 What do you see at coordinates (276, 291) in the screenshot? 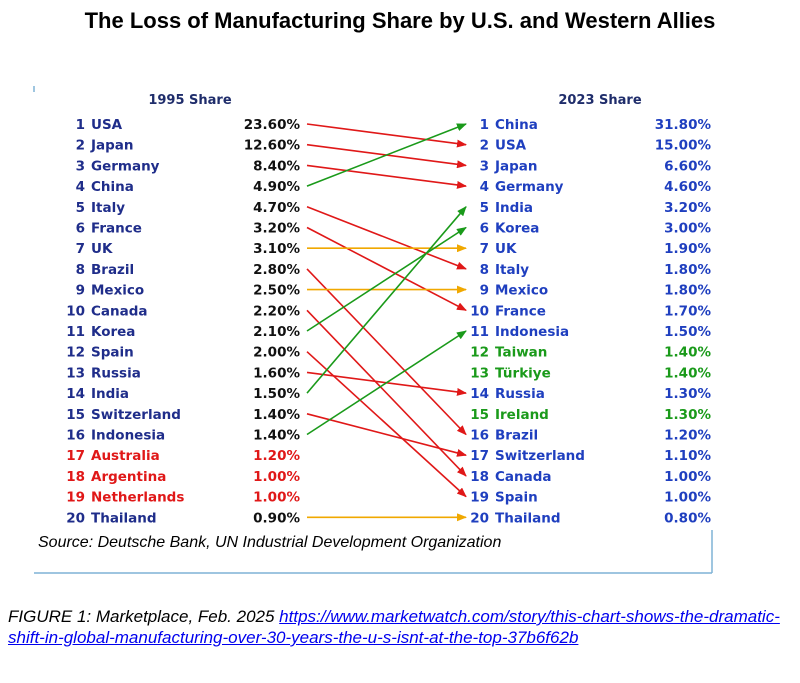
I see `left-share: 2.50%` at bounding box center [276, 291].